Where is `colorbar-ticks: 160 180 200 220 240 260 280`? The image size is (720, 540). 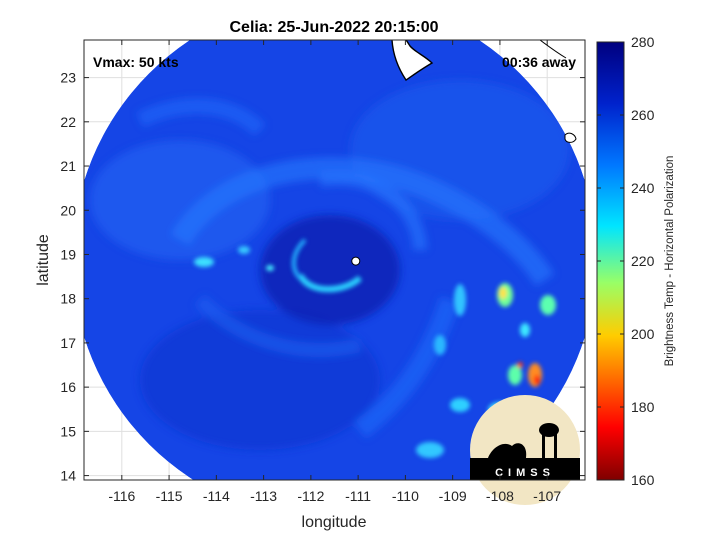
colorbar-ticks: 160 180 200 220 240 260 280 is located at coordinates (626, 261).